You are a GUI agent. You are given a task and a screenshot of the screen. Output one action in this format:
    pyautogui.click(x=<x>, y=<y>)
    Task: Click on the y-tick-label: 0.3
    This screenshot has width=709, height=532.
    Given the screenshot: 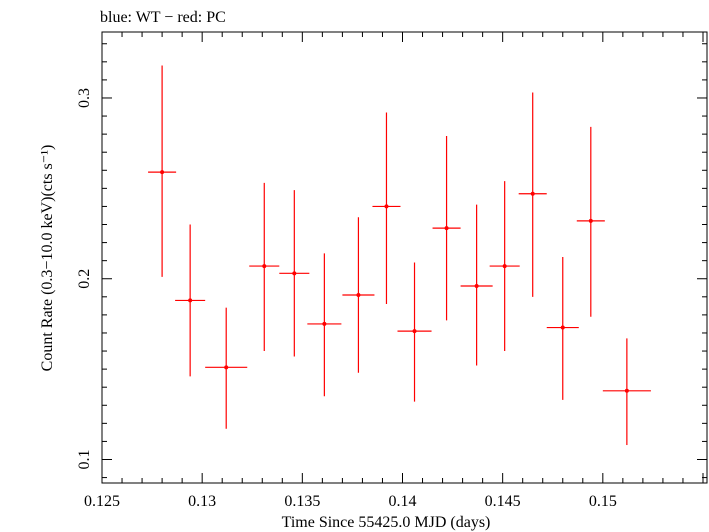 What is the action you would take?
    pyautogui.click(x=84, y=98)
    